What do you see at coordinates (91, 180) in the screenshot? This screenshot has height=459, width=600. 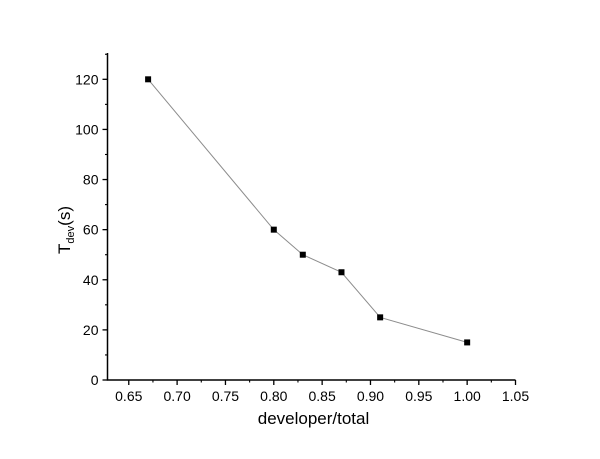 I see `y-tick-label: 80` at bounding box center [91, 180].